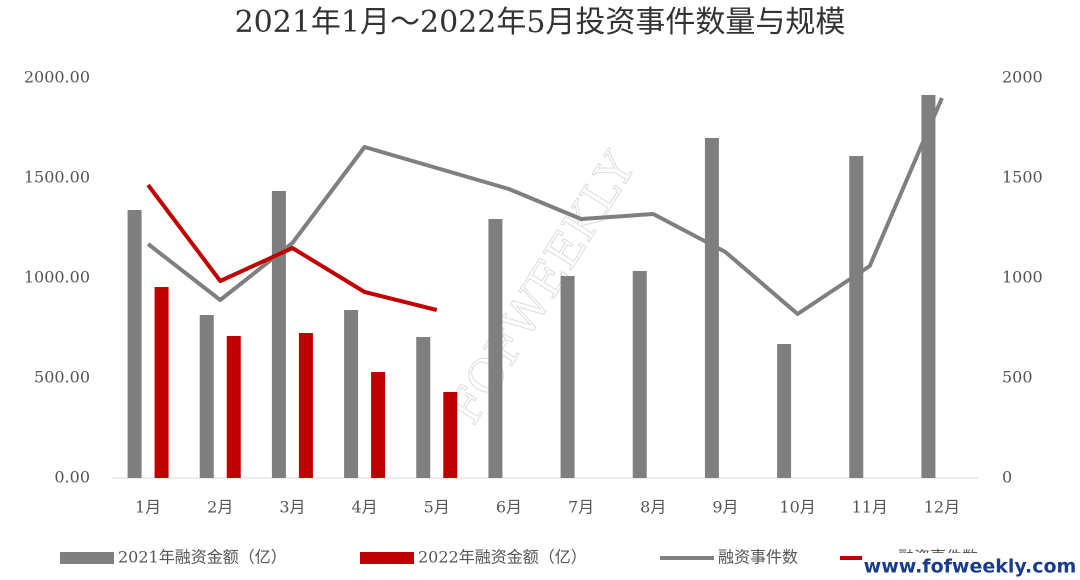 The image size is (1080, 580). I want to click on x-tick-label: 2月, so click(220, 507).